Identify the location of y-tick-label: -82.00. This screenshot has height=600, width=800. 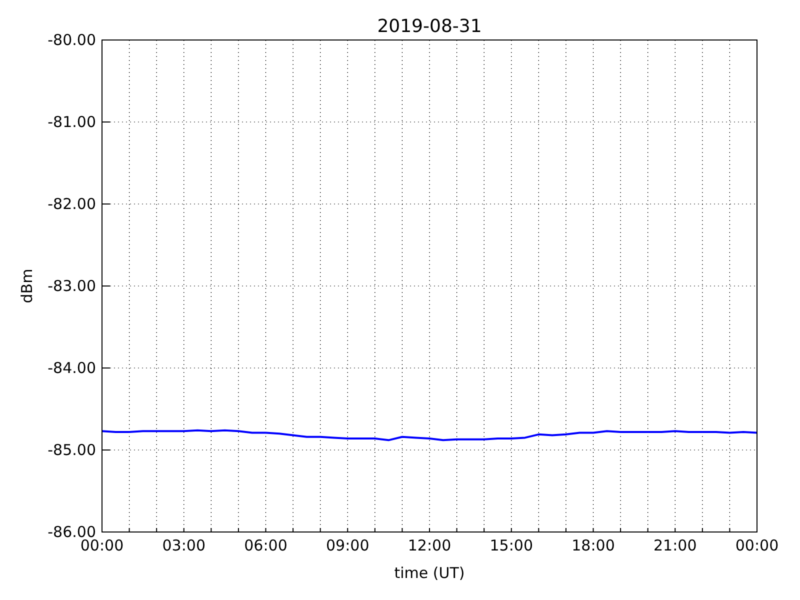
(72, 203).